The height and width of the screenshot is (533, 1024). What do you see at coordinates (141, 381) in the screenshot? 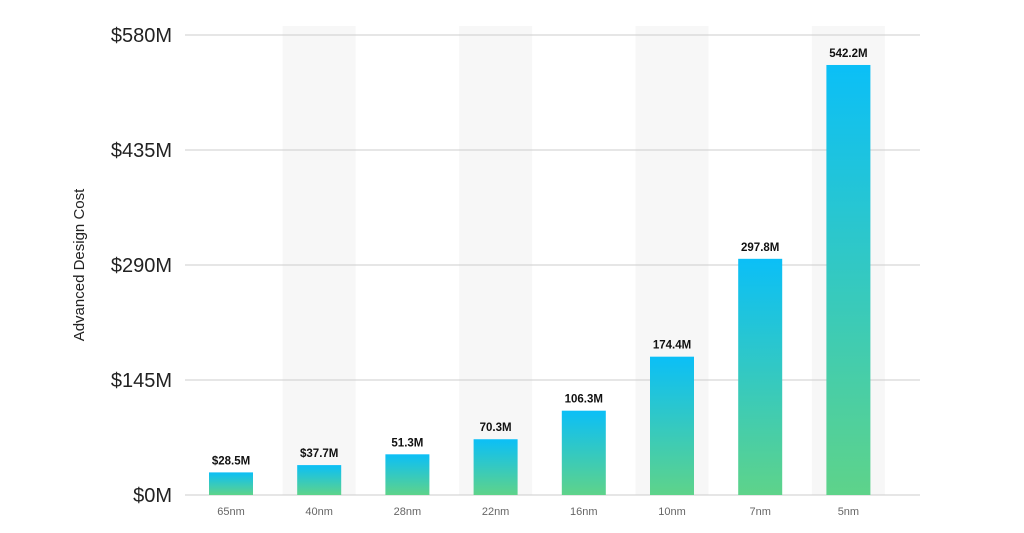
I see `y-tick-label: $145M` at bounding box center [141, 381].